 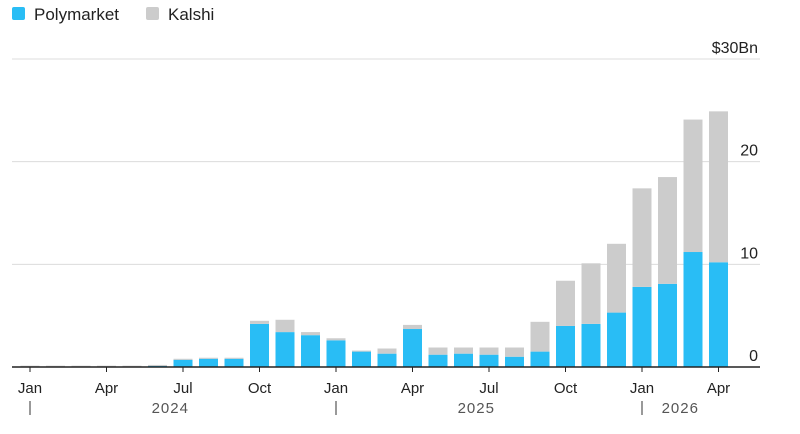 What do you see at coordinates (18, 13) in the screenshot?
I see `legend-swatch-polymarket` at bounding box center [18, 13].